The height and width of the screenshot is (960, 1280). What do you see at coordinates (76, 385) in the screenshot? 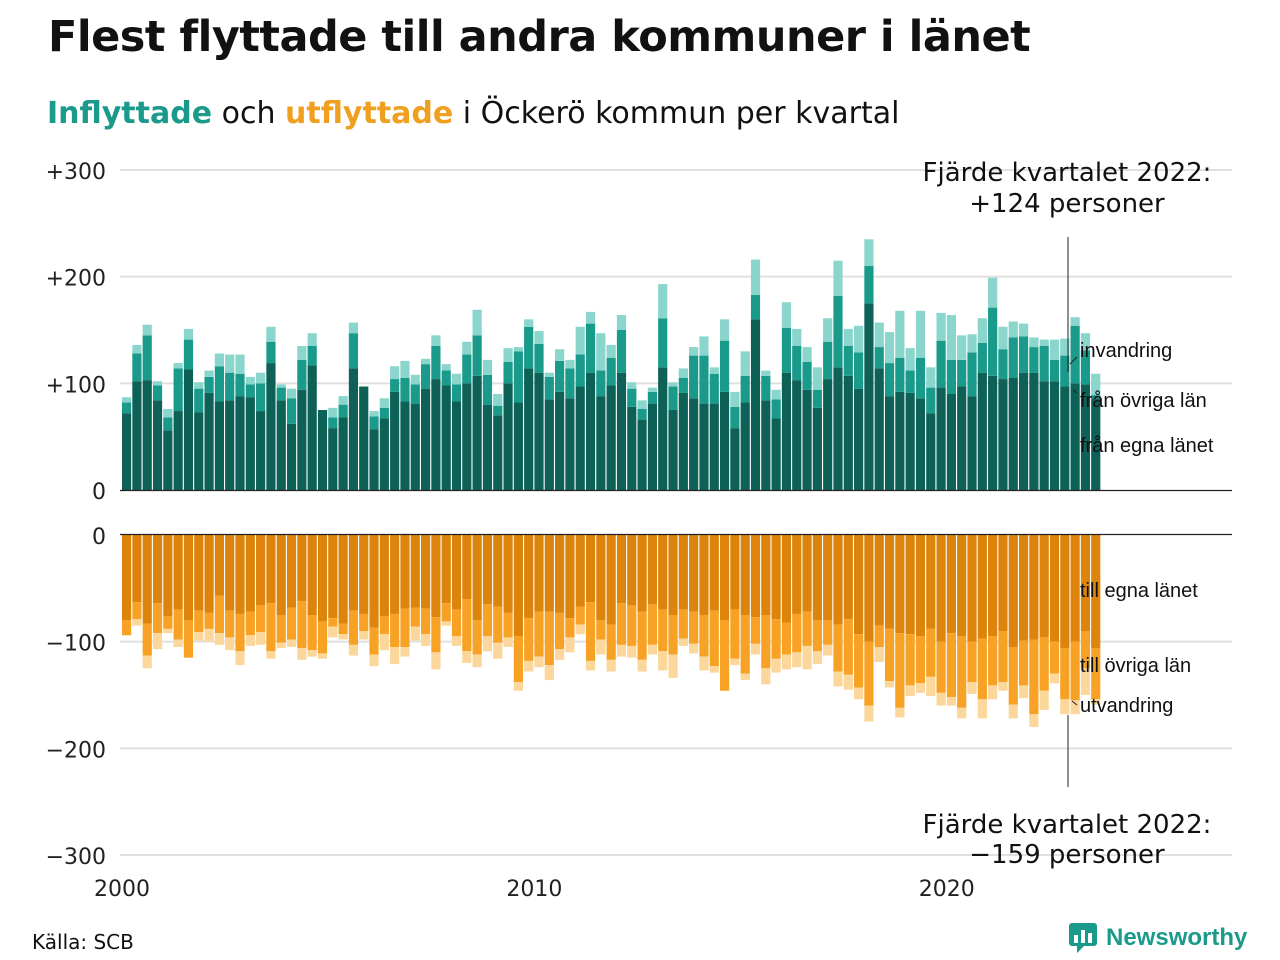
I see `y-tick-label-top: +100` at bounding box center [76, 385].